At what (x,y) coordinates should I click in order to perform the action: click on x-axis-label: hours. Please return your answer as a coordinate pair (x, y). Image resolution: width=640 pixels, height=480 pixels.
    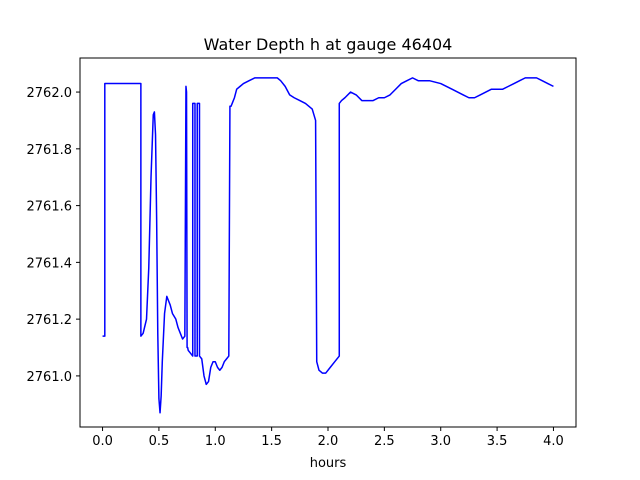
    Looking at the image, I should click on (328, 463).